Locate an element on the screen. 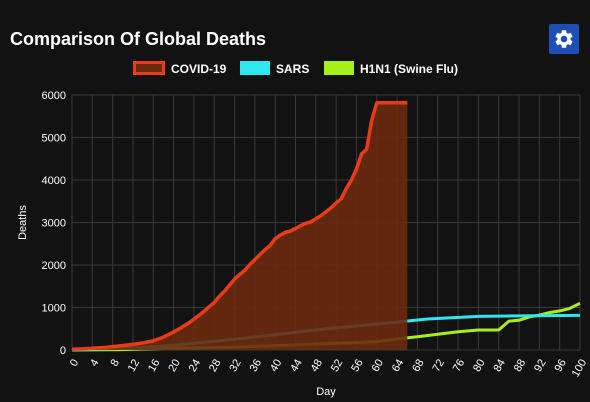 The image size is (590, 402). legend-label: SARS is located at coordinates (292, 69).